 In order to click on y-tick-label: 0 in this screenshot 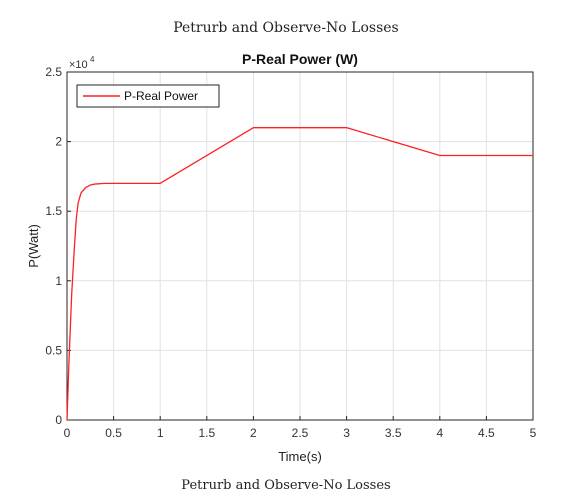, I will do `click(58, 420)`.